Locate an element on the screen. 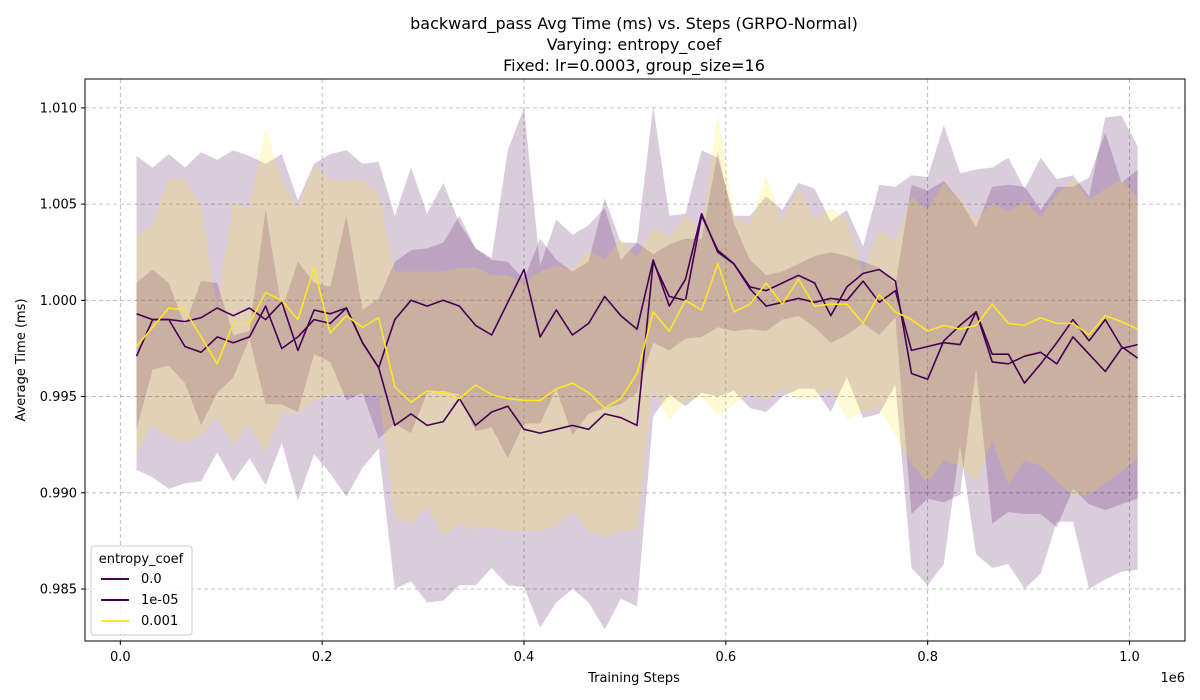 Image resolution: width=1200 pixels, height=700 pixels. legend-entries: 0.0 1e-05 0.001 is located at coordinates (140, 600).